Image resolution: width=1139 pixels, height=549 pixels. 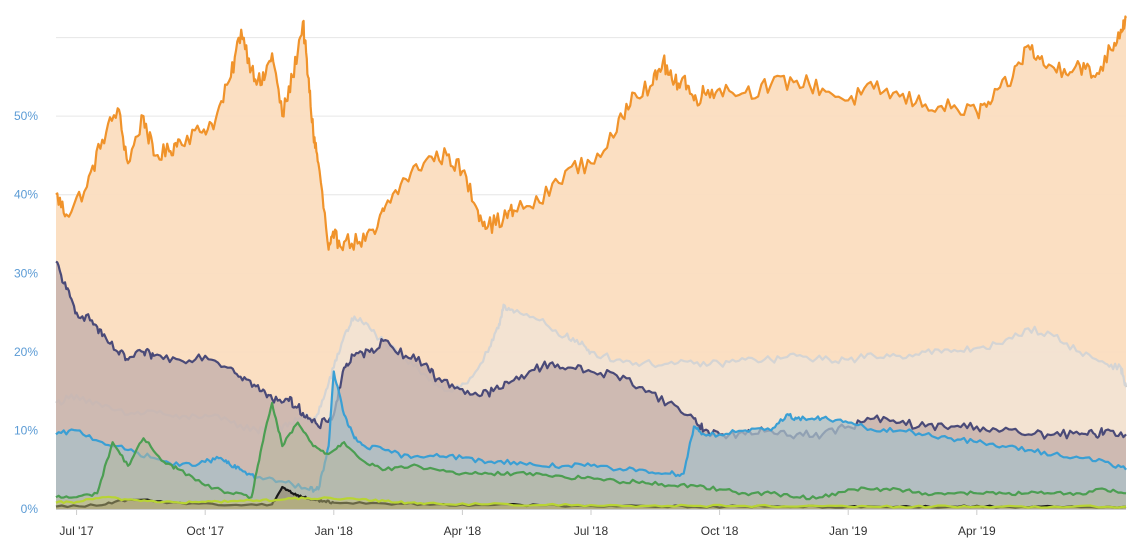 What do you see at coordinates (26, 273) in the screenshot?
I see `y-tick-label: 30%` at bounding box center [26, 273].